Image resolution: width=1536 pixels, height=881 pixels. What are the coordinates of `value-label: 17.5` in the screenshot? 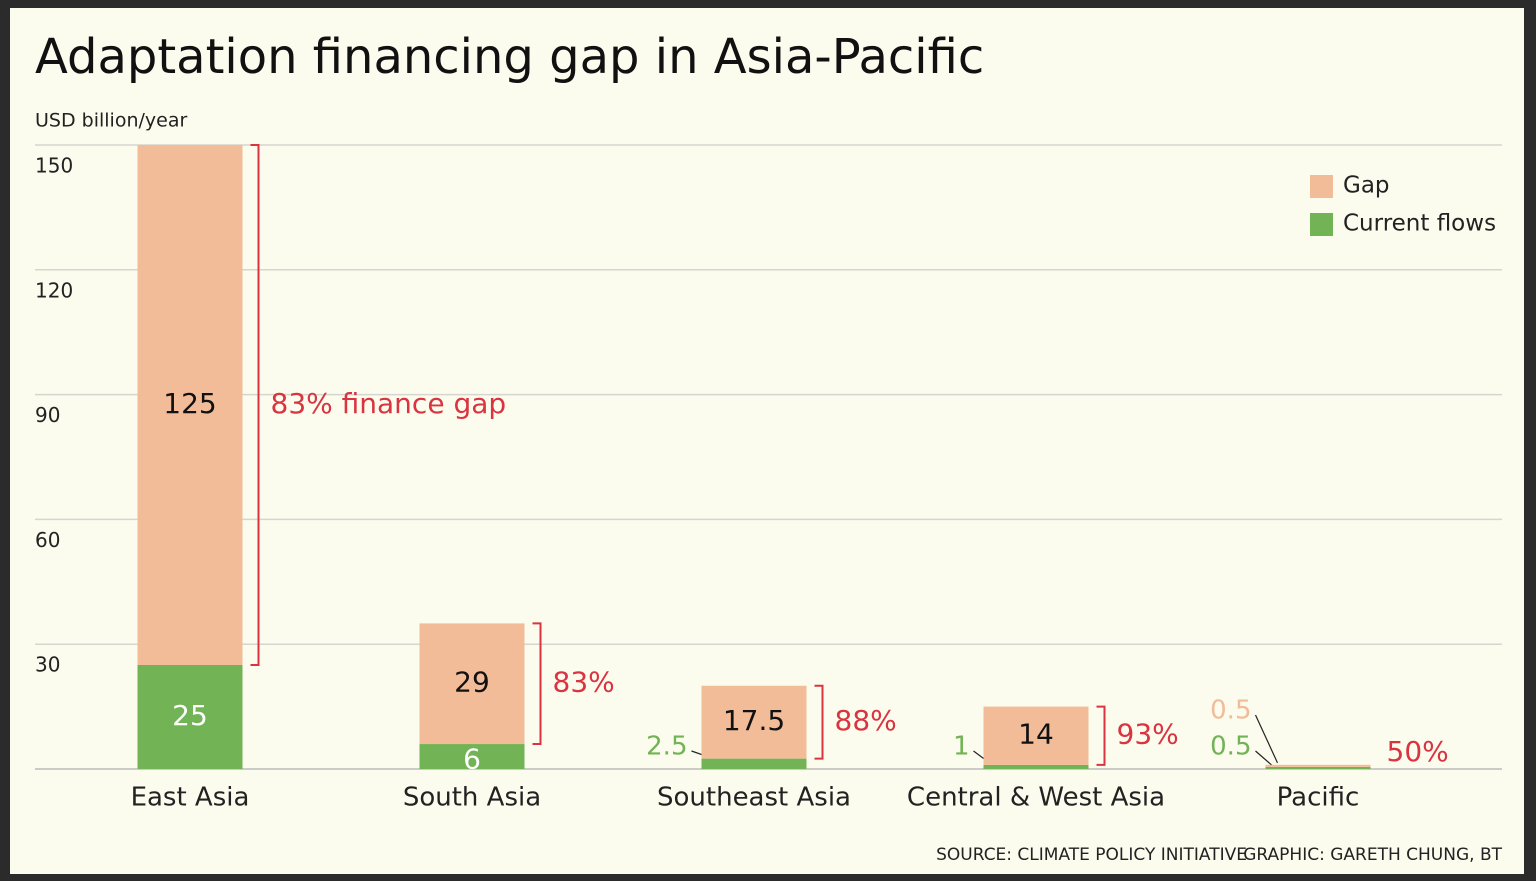 It's located at (754, 720).